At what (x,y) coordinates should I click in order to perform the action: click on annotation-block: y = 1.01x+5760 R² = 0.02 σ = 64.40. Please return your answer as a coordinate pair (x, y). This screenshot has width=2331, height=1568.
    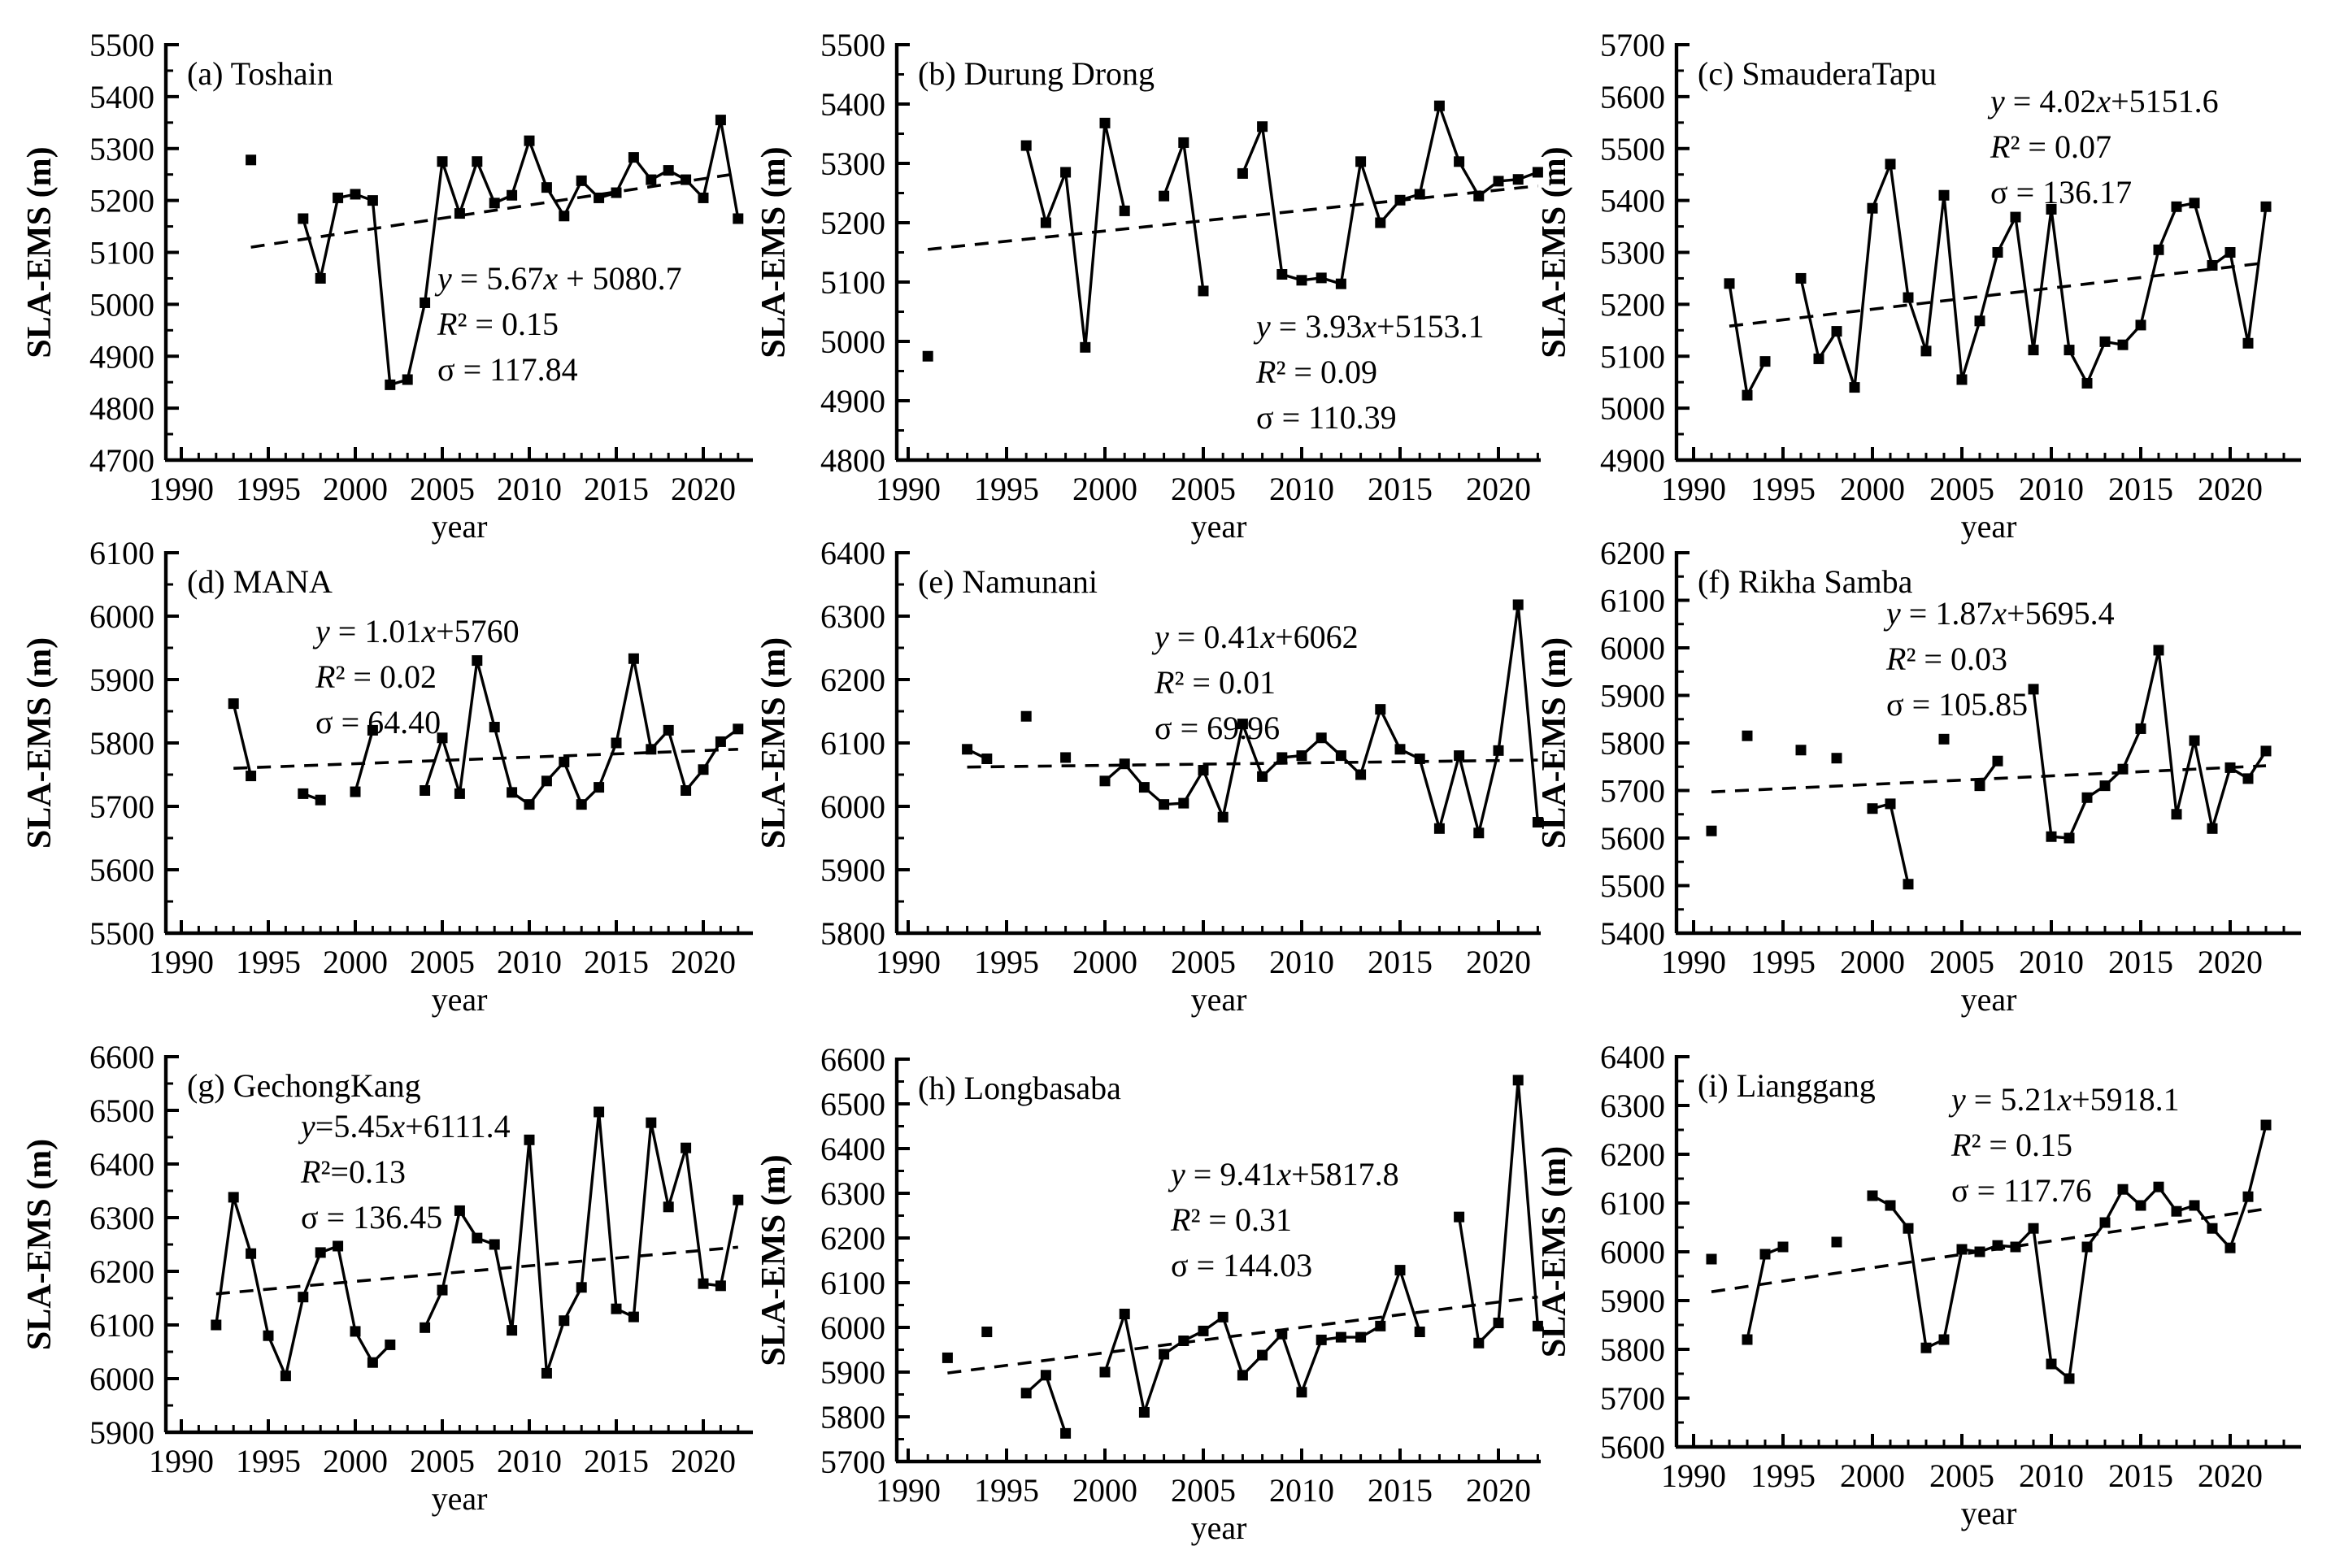
    Looking at the image, I should click on (416, 677).